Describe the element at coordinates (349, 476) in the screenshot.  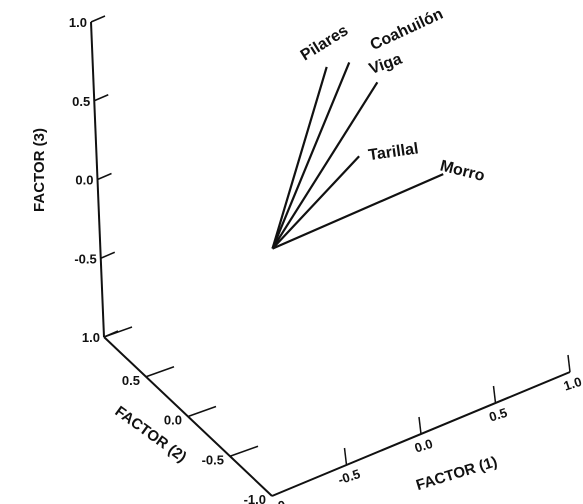
I see `factor1-tick-label: -0.5` at that location.